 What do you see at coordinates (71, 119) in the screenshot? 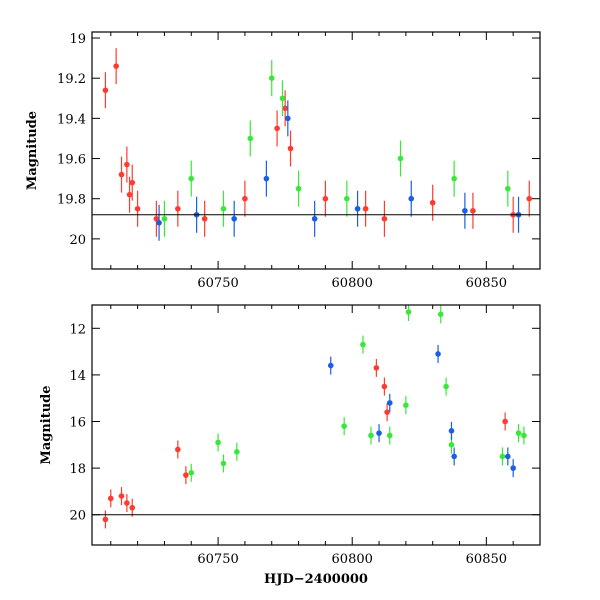
I see `y-tick-label: 19.4` at bounding box center [71, 119].